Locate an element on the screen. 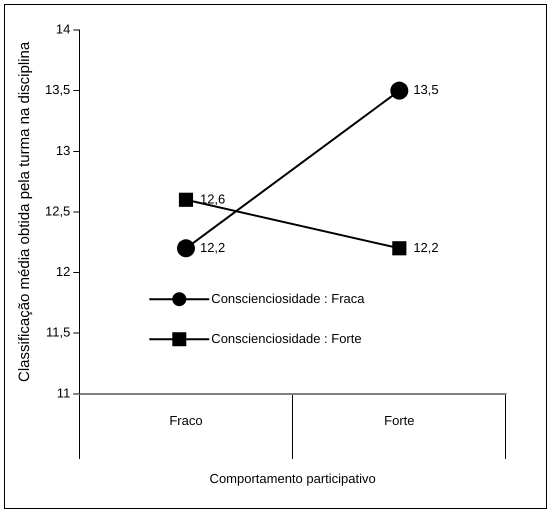 The width and height of the screenshot is (551, 513). x-tick-label: Forte is located at coordinates (399, 420).